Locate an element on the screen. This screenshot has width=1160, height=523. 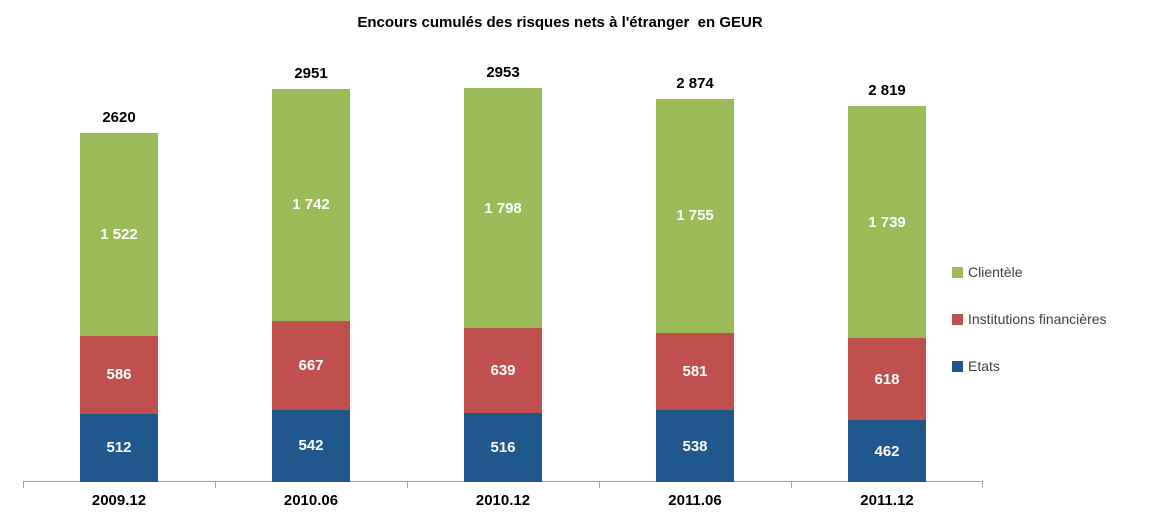
bar-segment-institutions-financi-res-2009.12: 586 is located at coordinates (119, 374).